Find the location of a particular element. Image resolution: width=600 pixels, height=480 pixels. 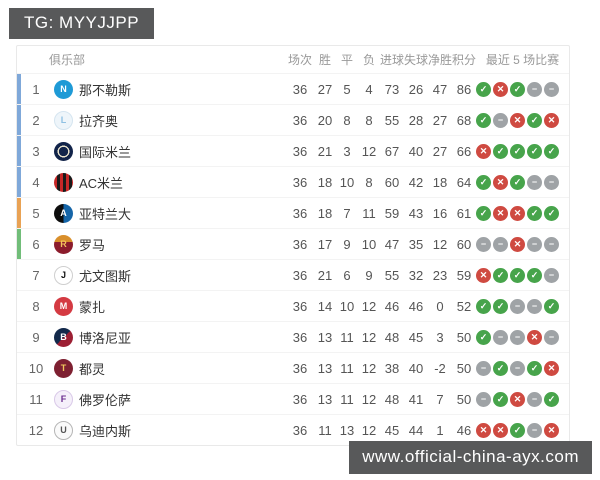

stat-losses: 11 is located at coordinates (369, 213).